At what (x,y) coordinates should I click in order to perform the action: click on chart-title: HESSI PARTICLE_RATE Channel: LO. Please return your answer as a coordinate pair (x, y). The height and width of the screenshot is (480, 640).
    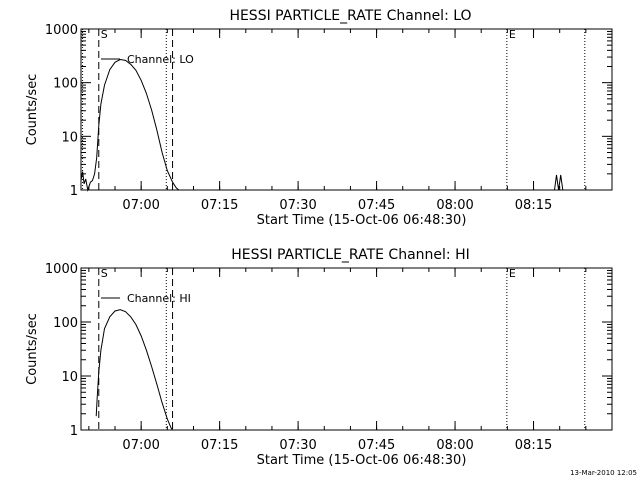
    Looking at the image, I should click on (350, 16).